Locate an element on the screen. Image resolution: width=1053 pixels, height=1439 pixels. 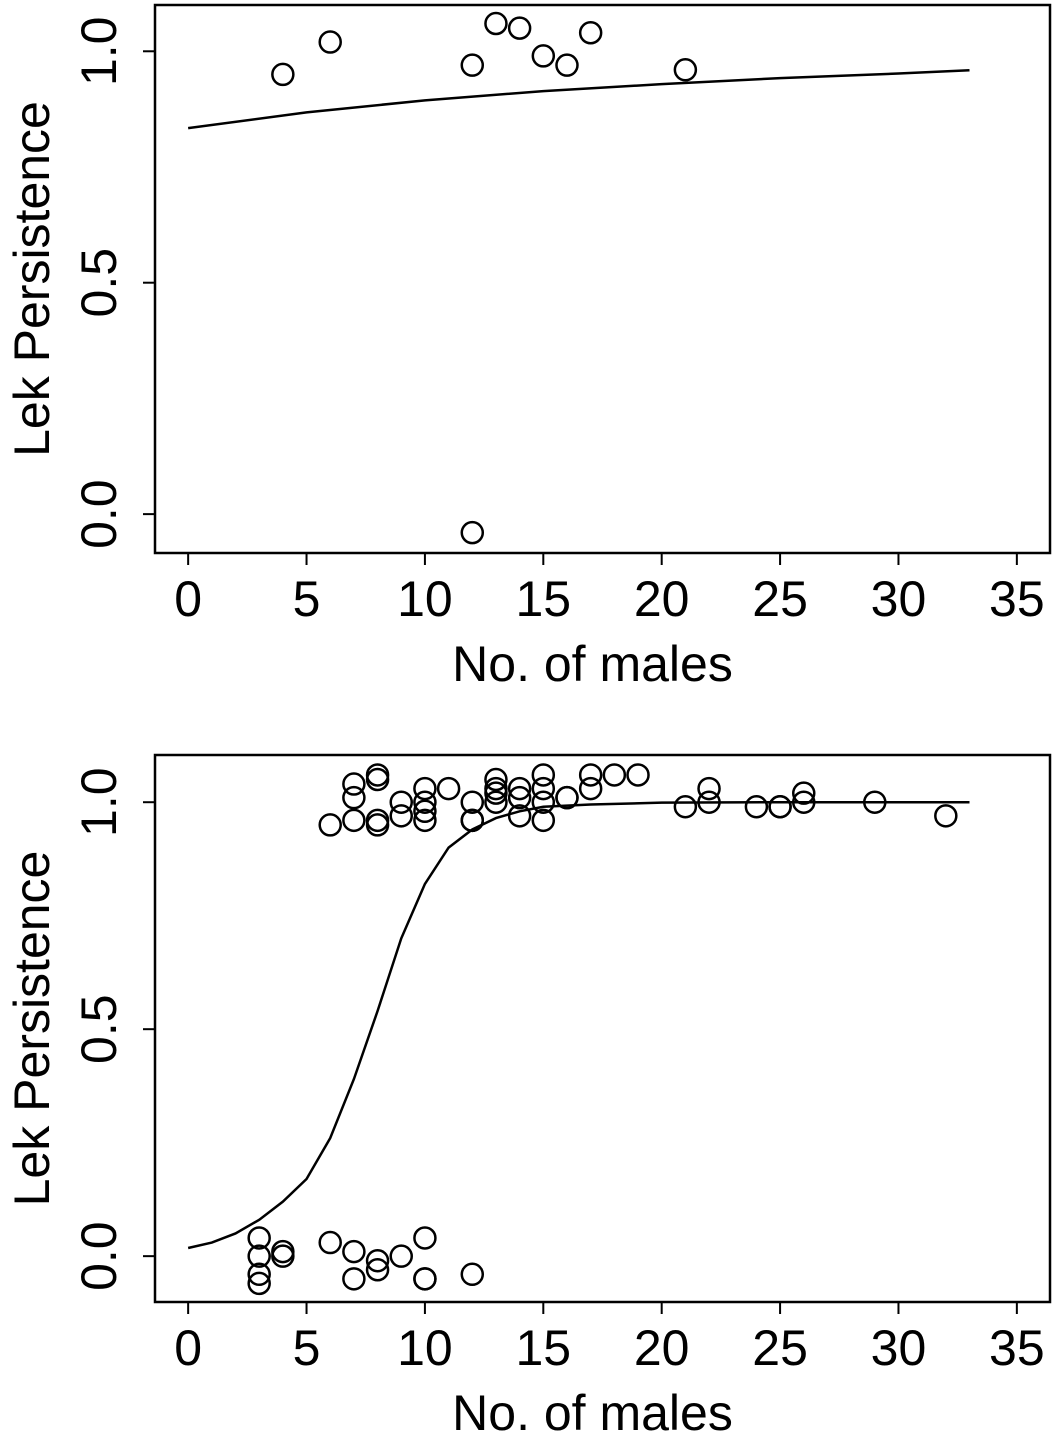
fitted-curve is located at coordinates (578, 99).